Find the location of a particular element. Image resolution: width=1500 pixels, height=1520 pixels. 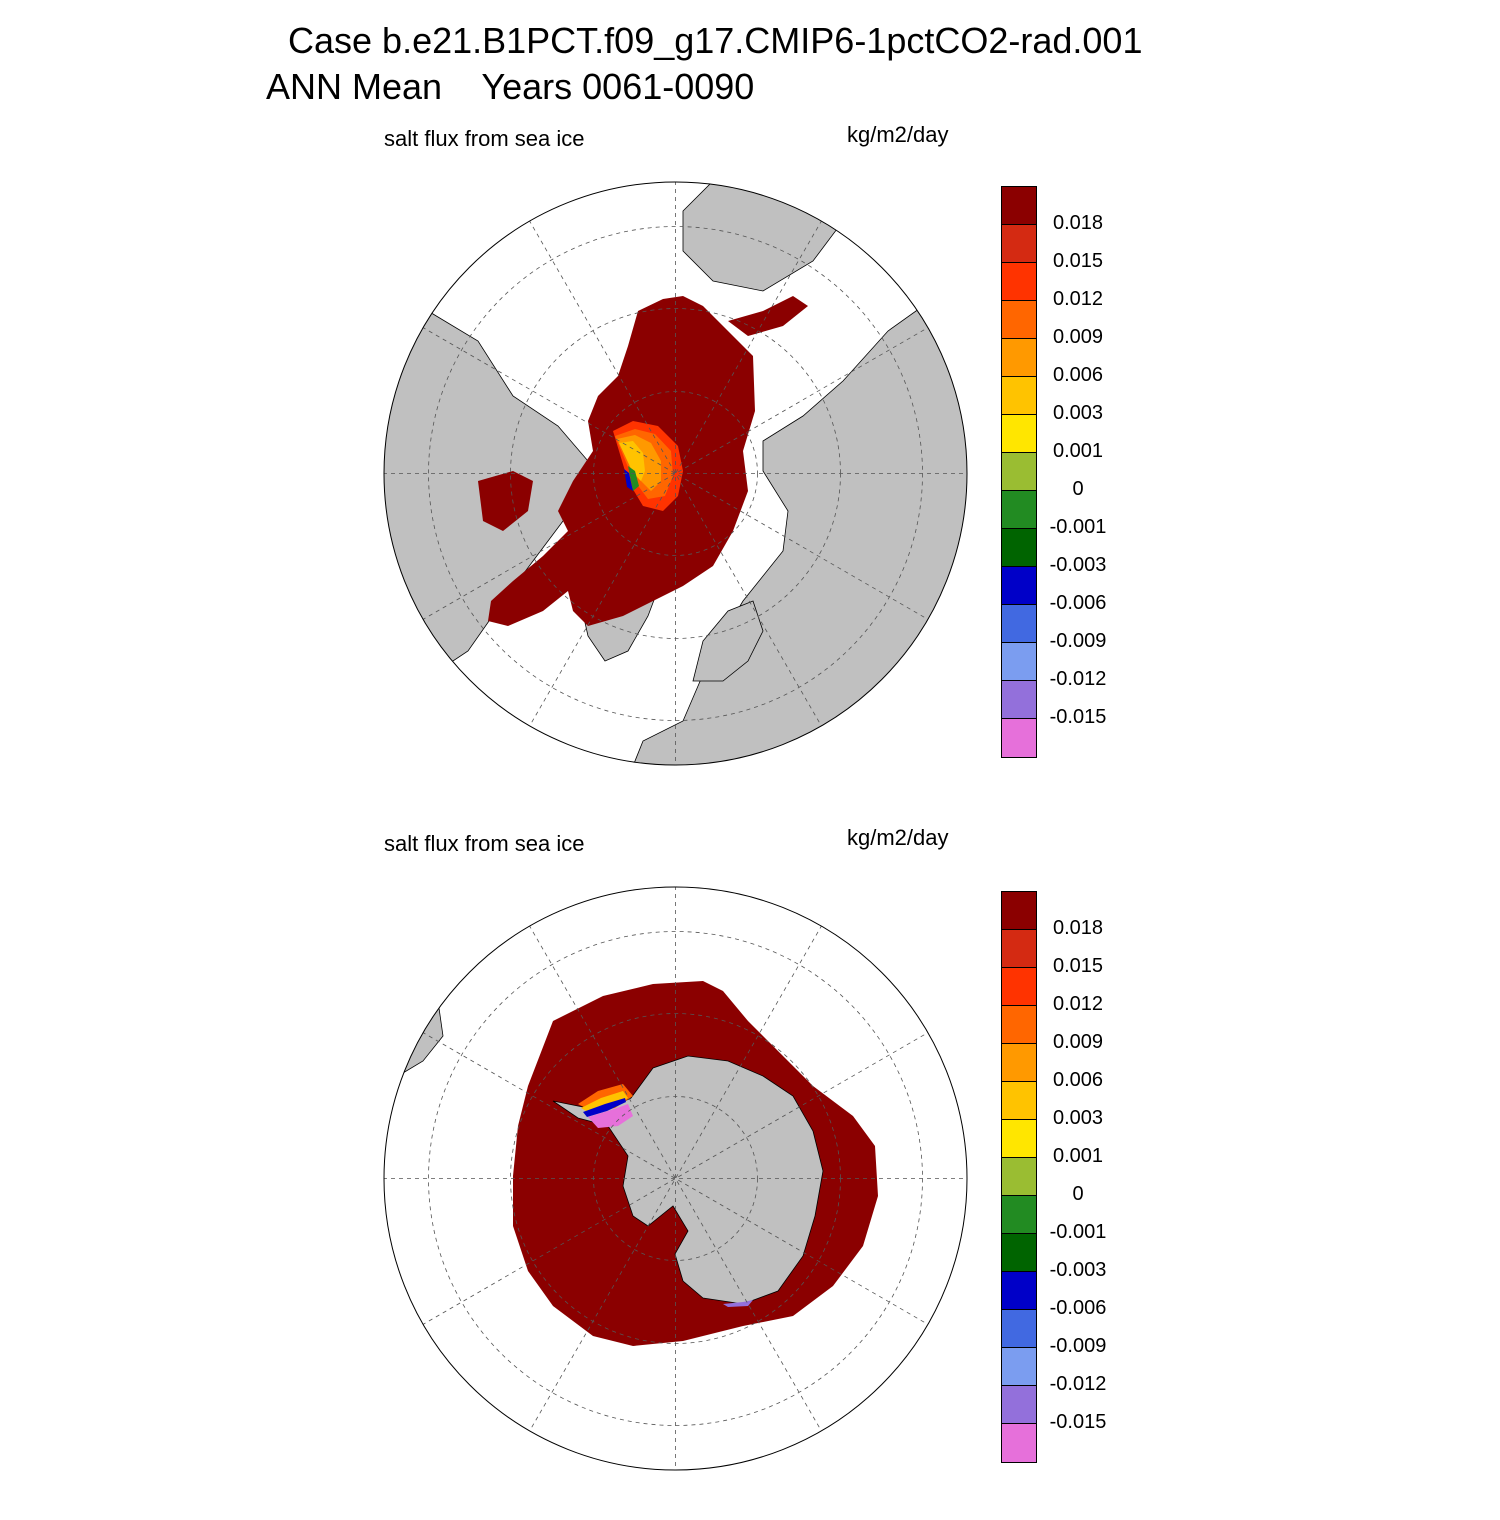

seaice-field-okhotsk is located at coordinates (768, 316).